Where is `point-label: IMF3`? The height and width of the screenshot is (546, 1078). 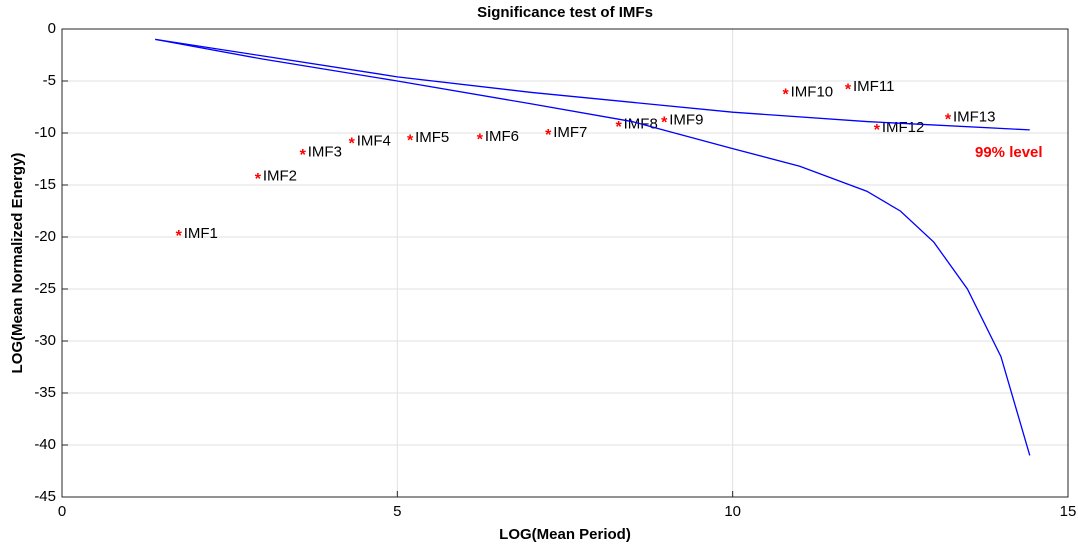 point-label: IMF3 is located at coordinates (325, 152).